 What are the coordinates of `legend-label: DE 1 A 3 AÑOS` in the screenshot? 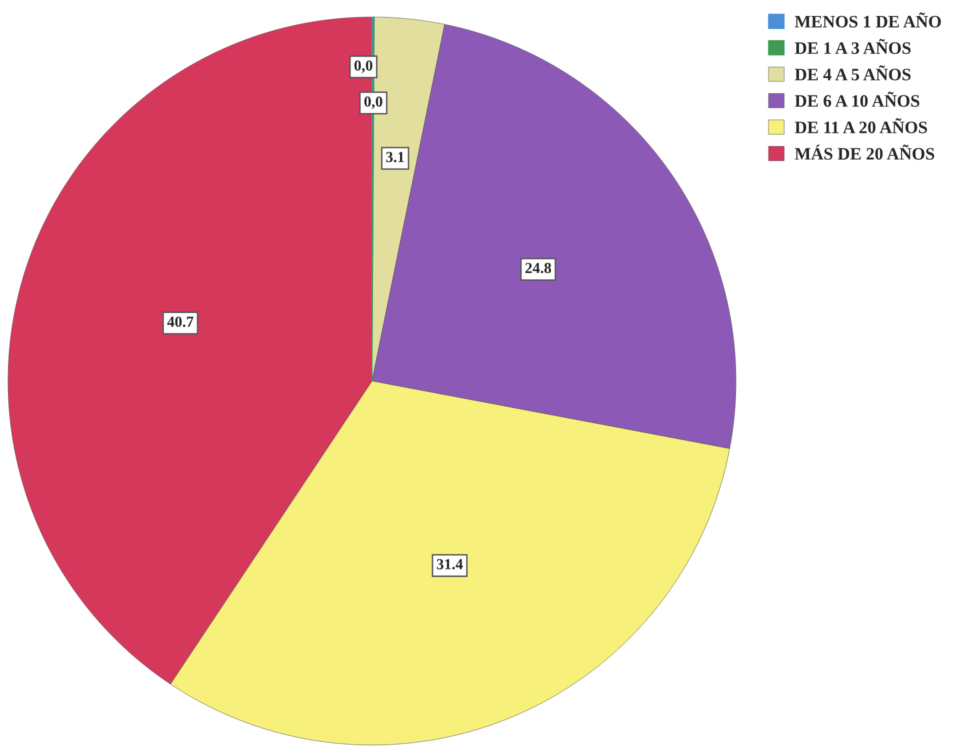 It's located at (852, 46).